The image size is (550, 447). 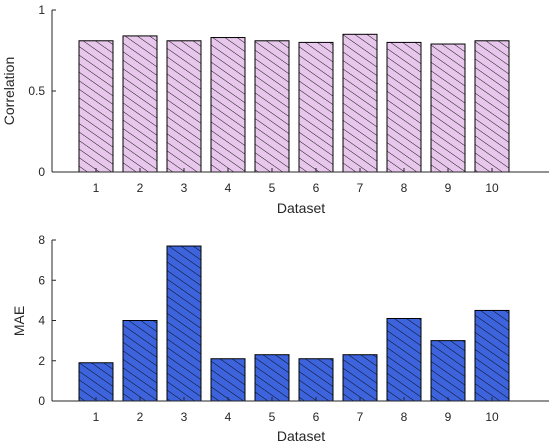 I want to click on correlation-x-tick-label: 2, so click(x=140, y=188).